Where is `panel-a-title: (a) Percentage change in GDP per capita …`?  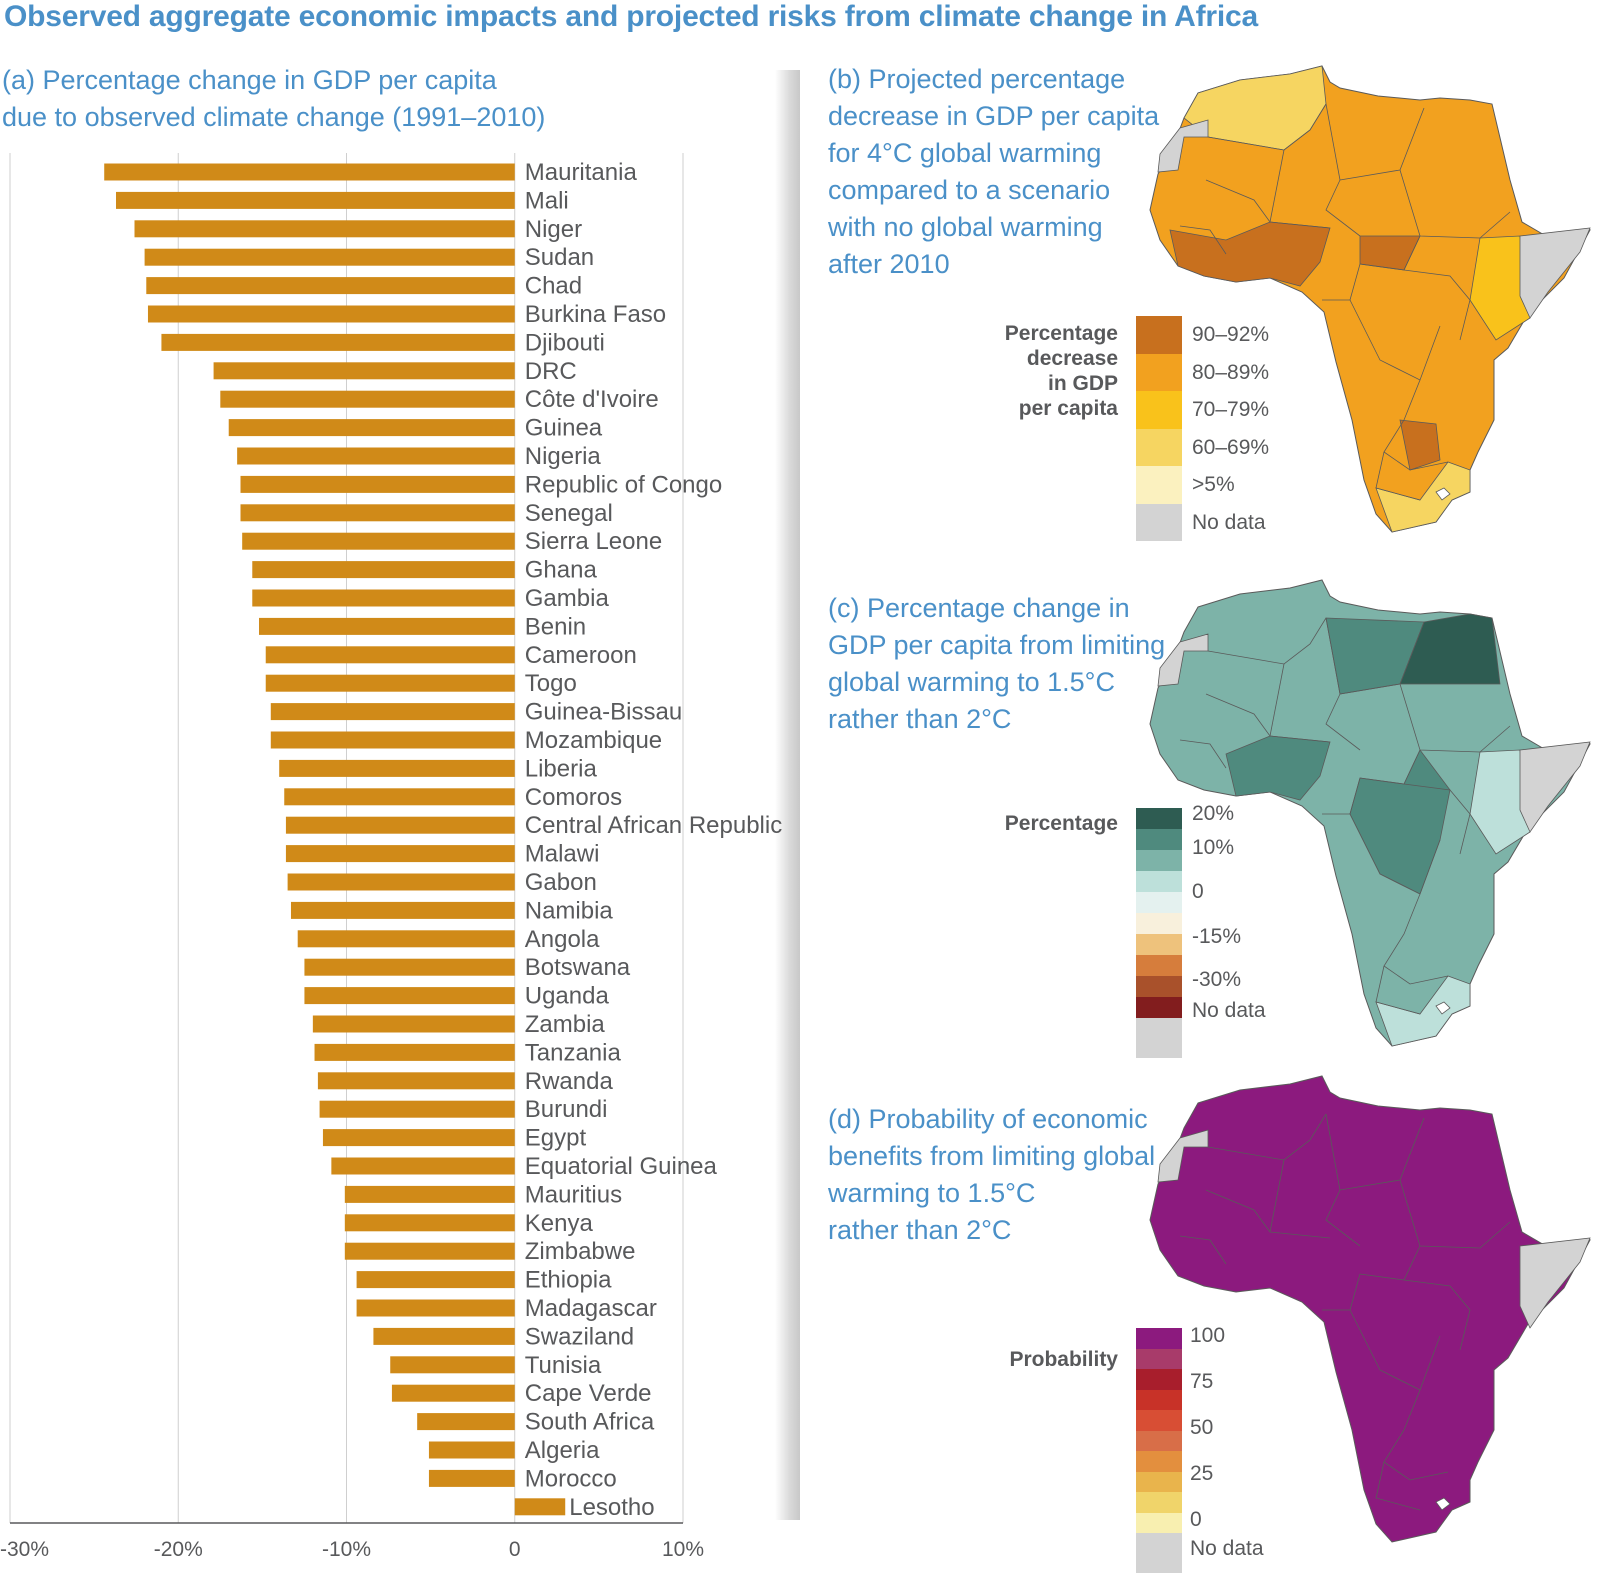 panel-a-title: (a) Percentage change in GDP per capita … is located at coordinates (274, 98).